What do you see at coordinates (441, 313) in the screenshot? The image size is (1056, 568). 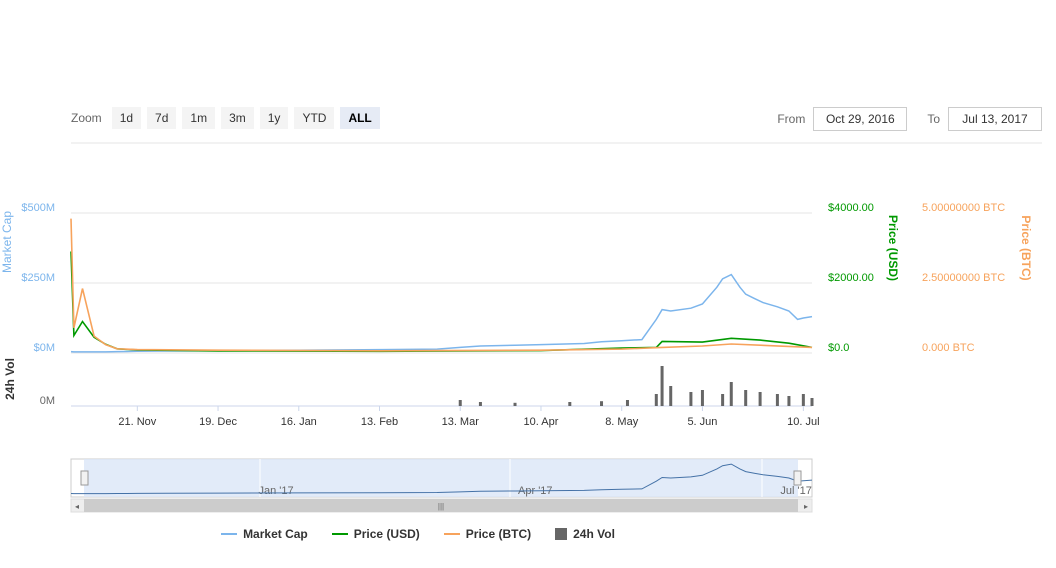 I see `market-cap-line` at bounding box center [441, 313].